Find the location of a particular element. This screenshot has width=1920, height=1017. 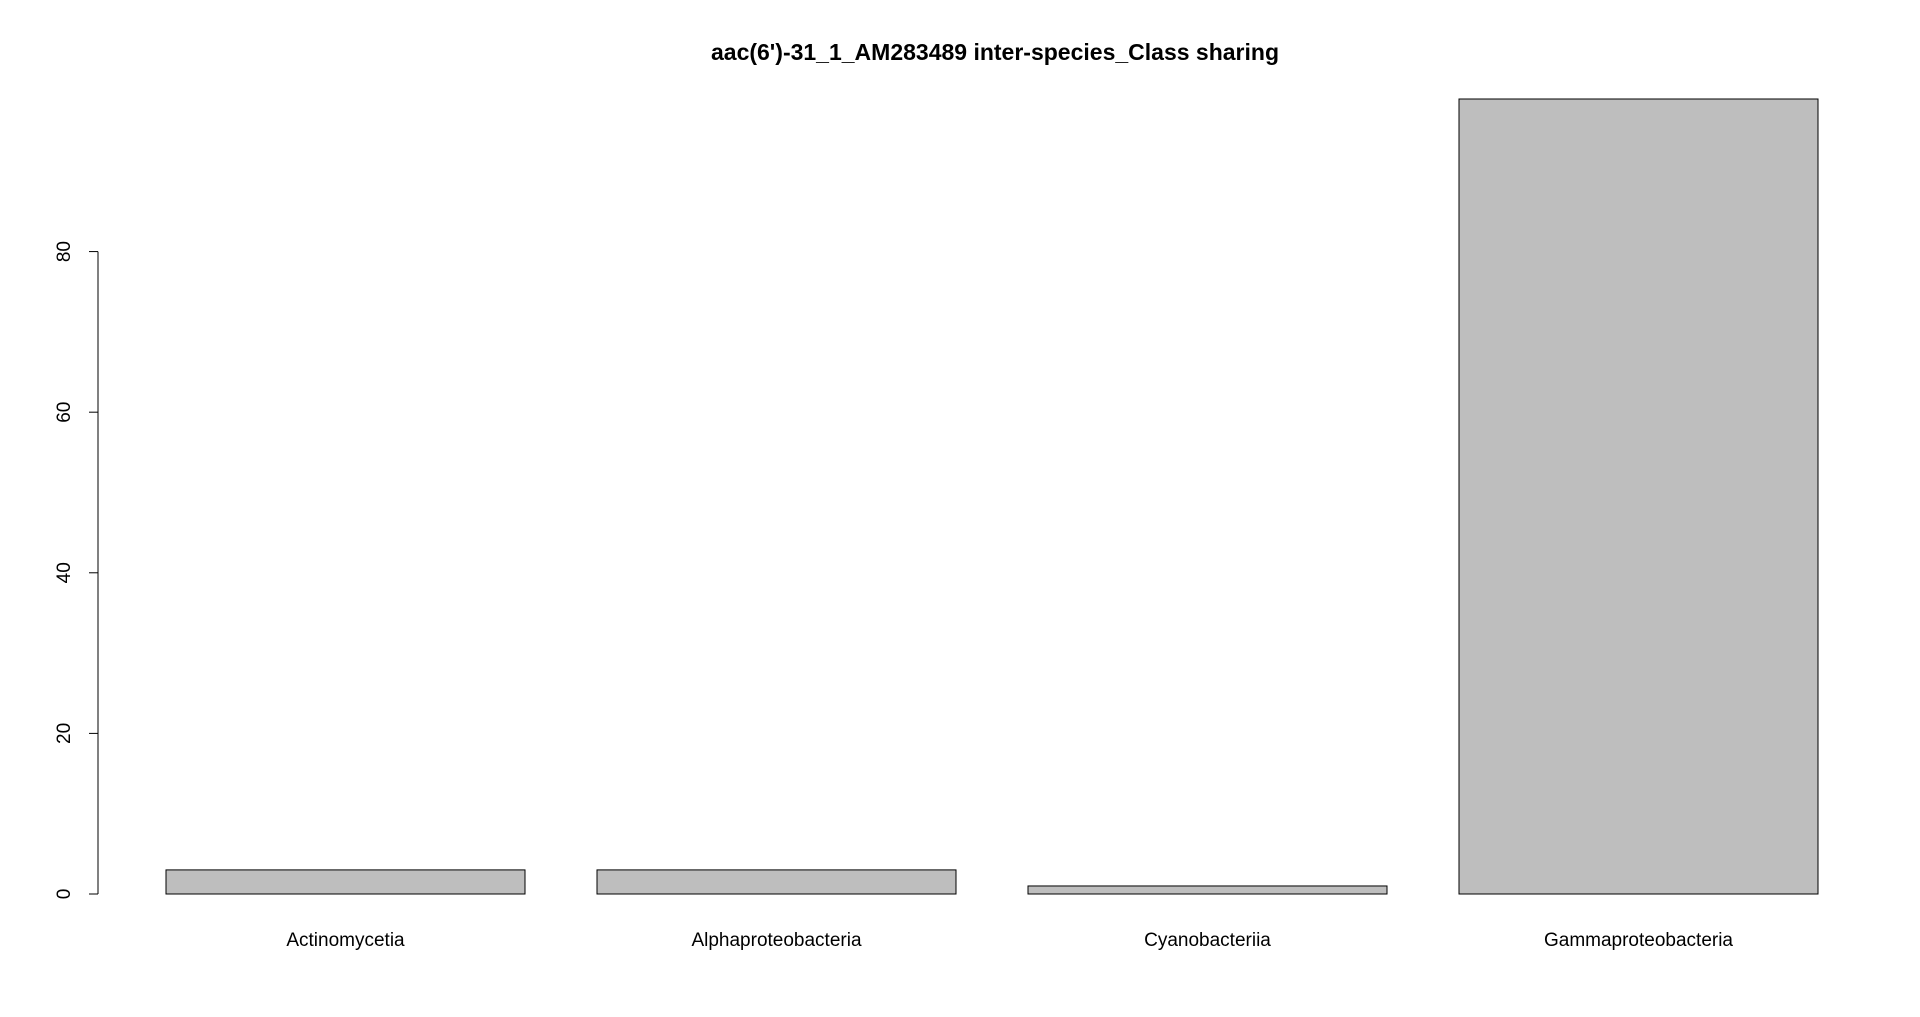

bar-cyanobacteriia is located at coordinates (1207, 890).